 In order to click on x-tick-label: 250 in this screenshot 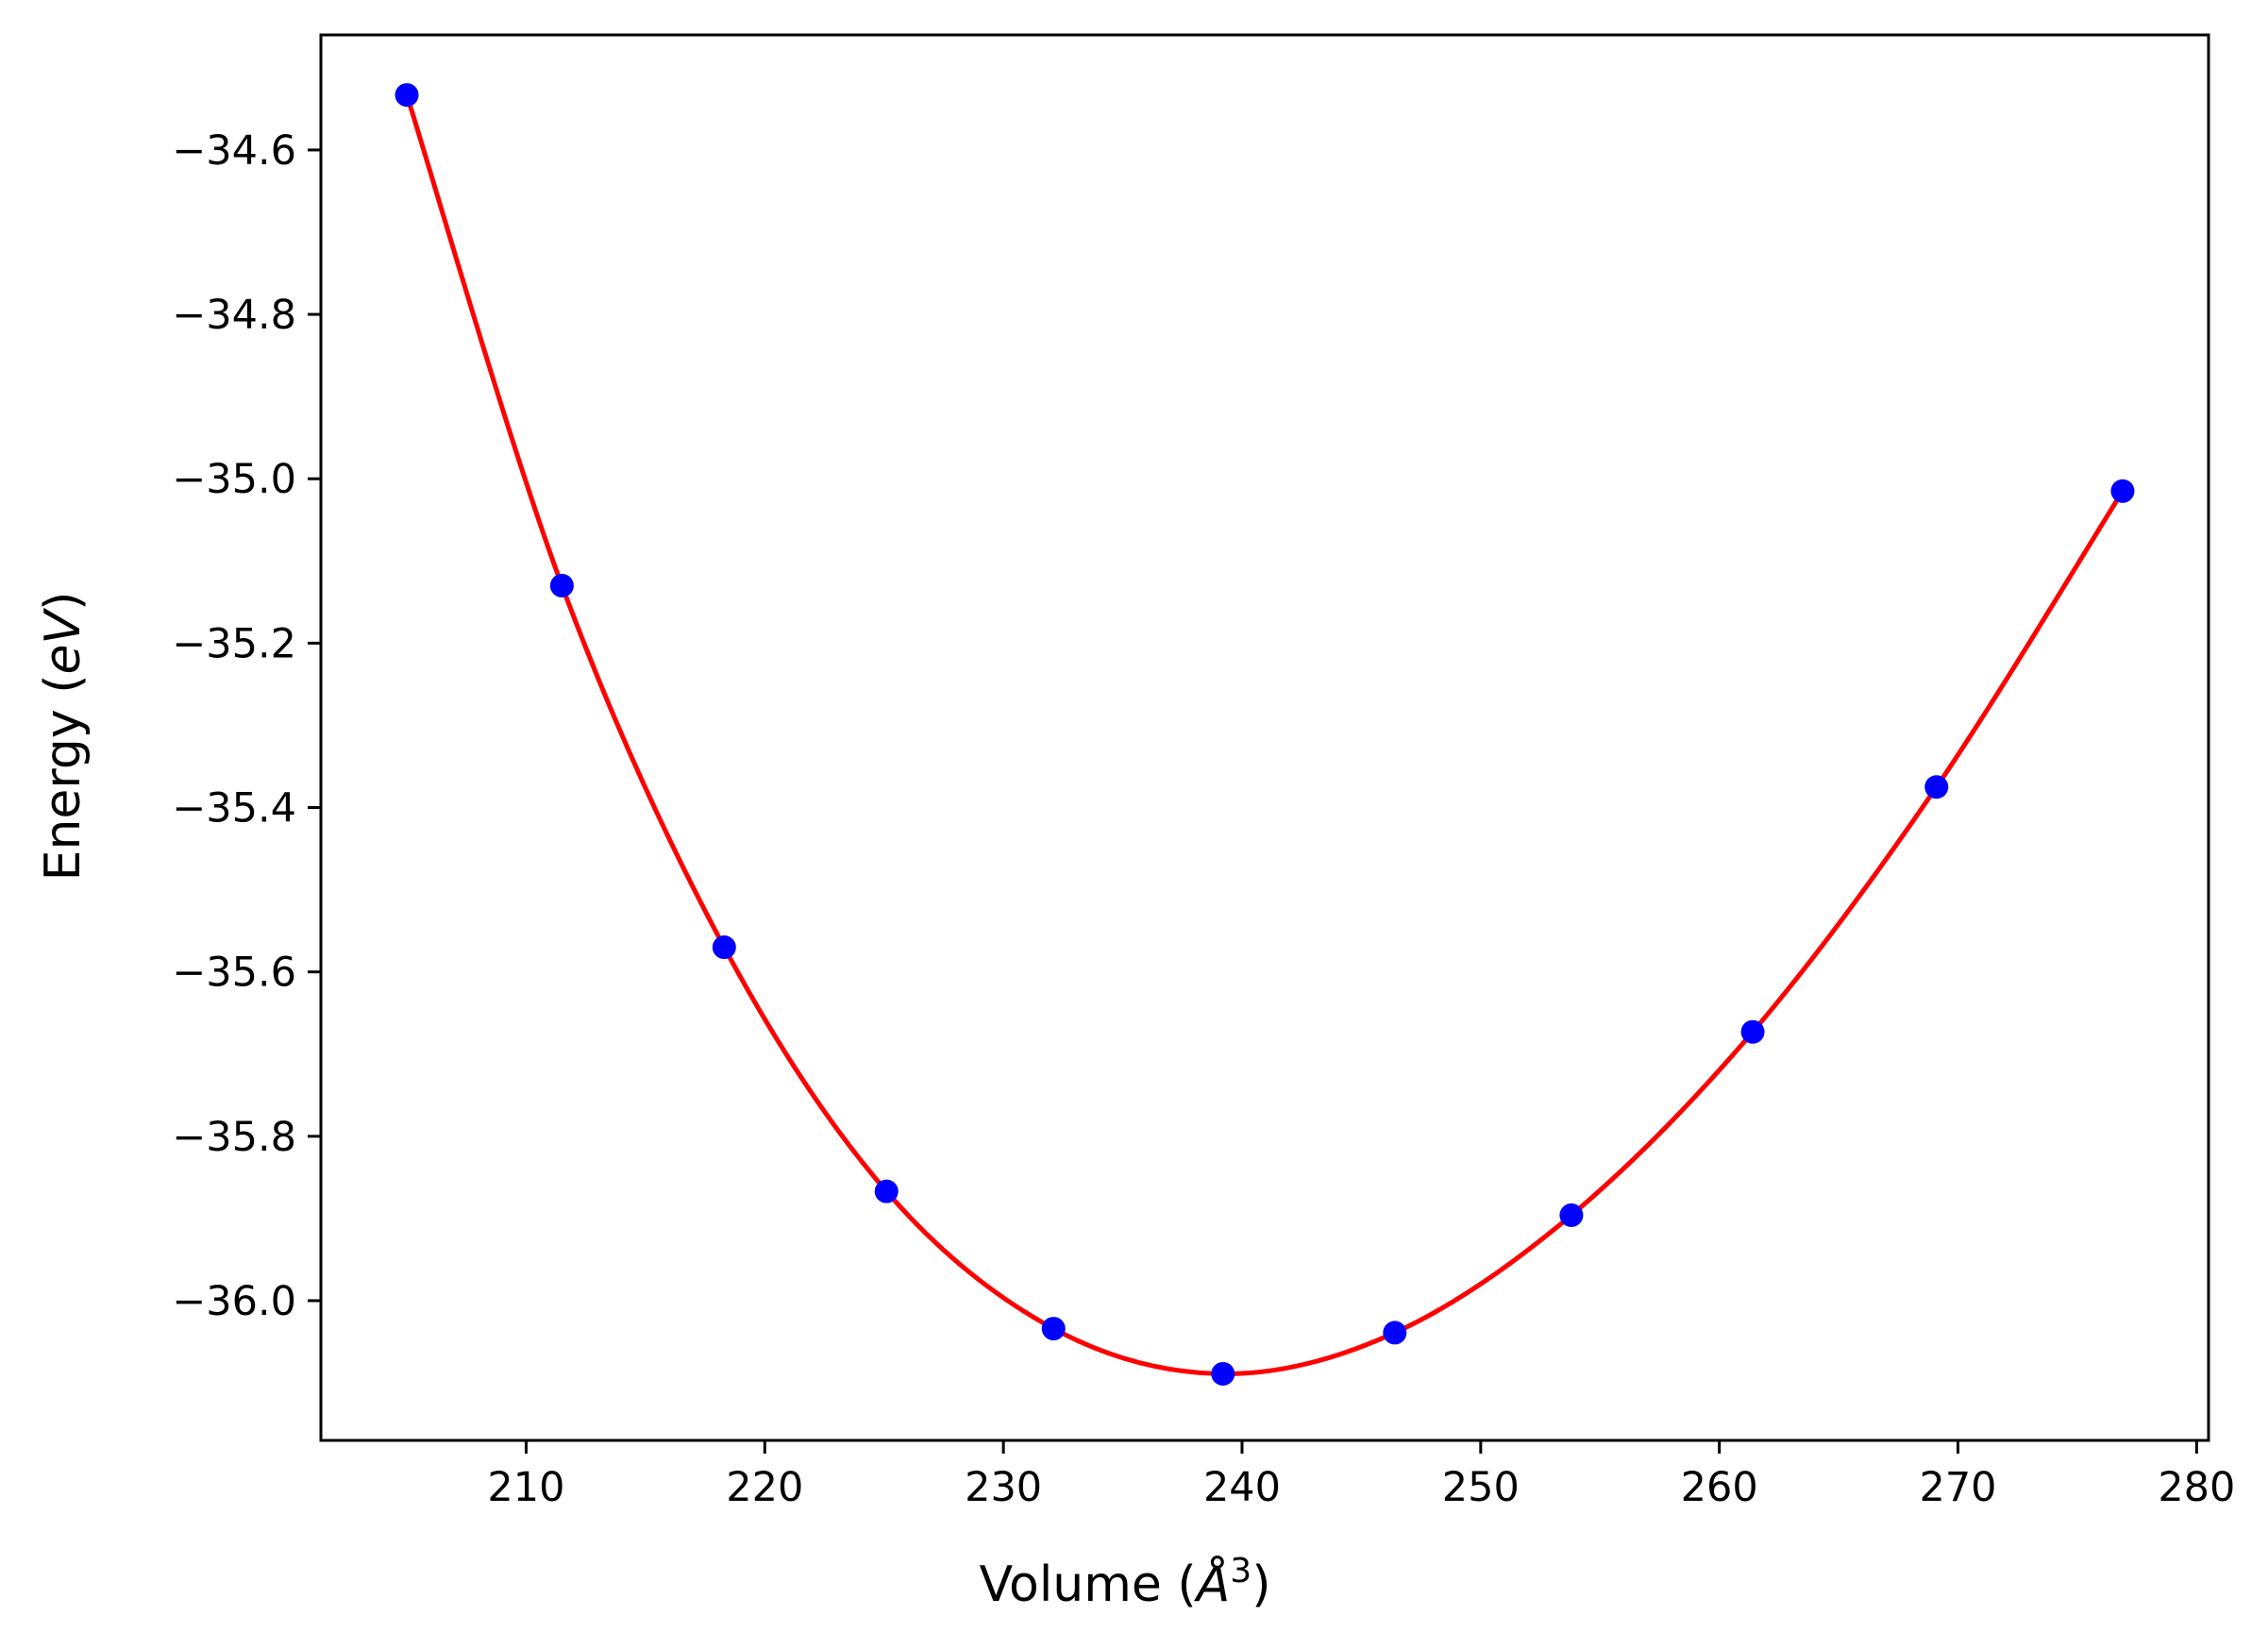, I will do `click(1481, 1487)`.